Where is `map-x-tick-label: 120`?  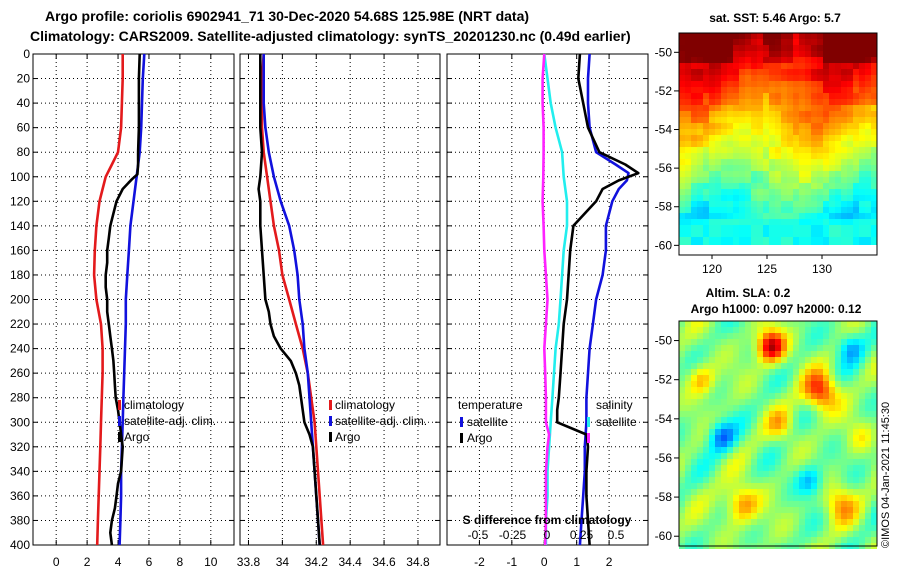 map-x-tick-label: 120 is located at coordinates (712, 269).